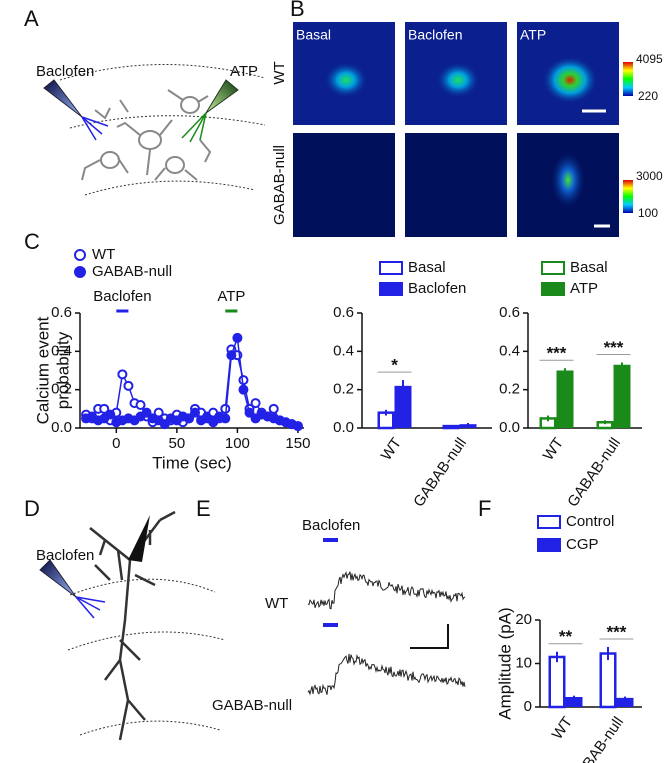 The width and height of the screenshot is (669, 763). I want to click on legend-label: CGP, so click(582, 544).